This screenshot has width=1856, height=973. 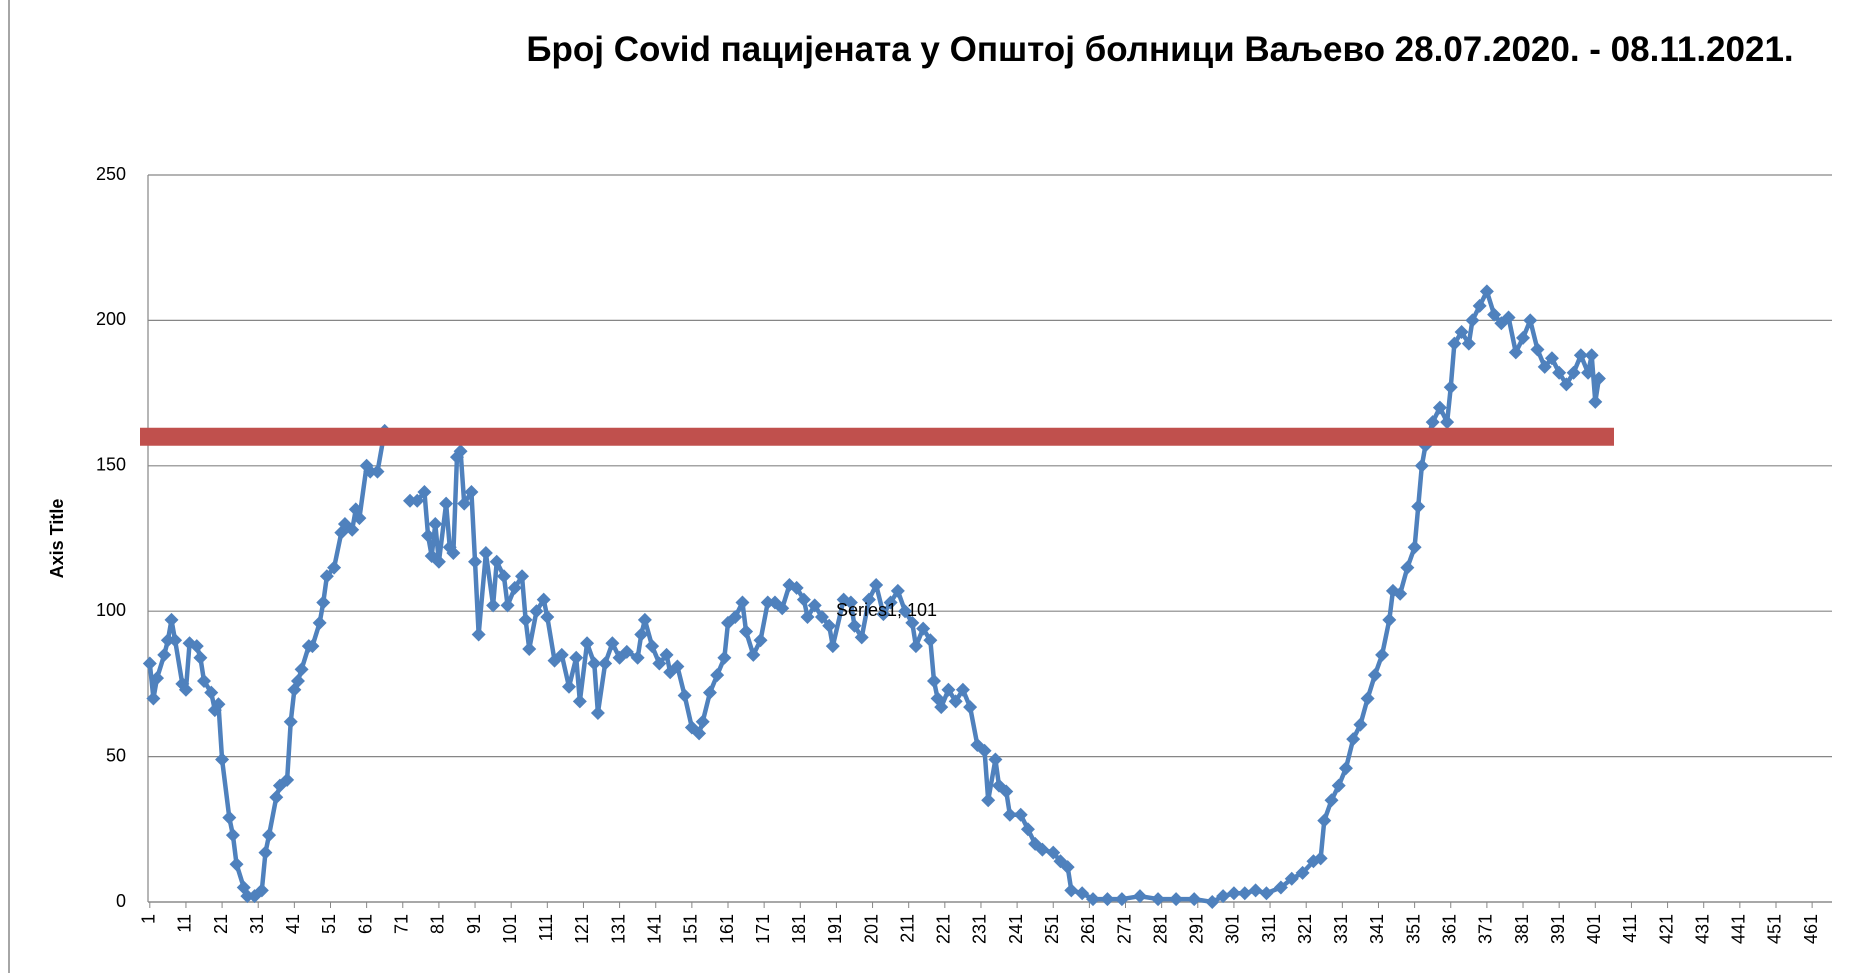 What do you see at coordinates (1666, 929) in the screenshot?
I see `x-tick-label: 421` at bounding box center [1666, 929].